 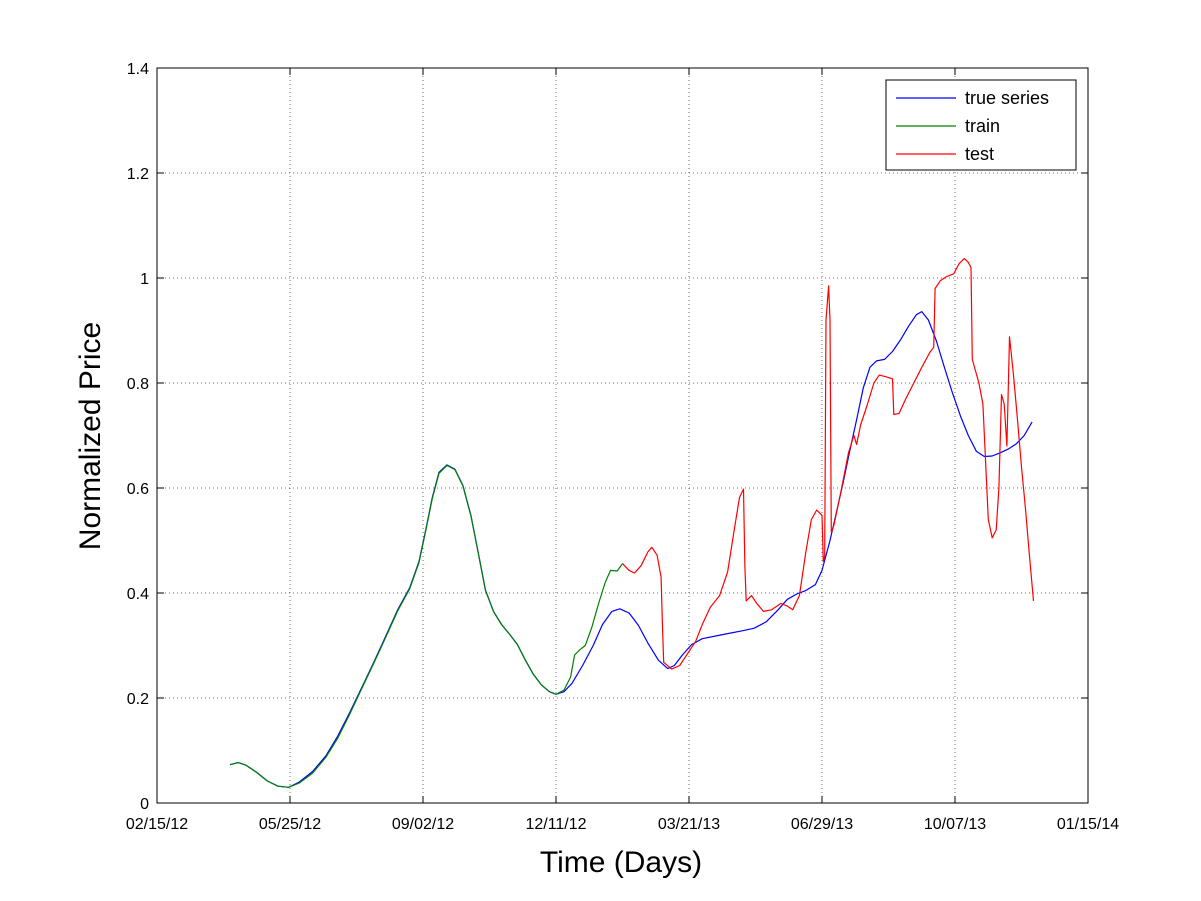 I want to click on series-line-train, so click(x=426, y=626).